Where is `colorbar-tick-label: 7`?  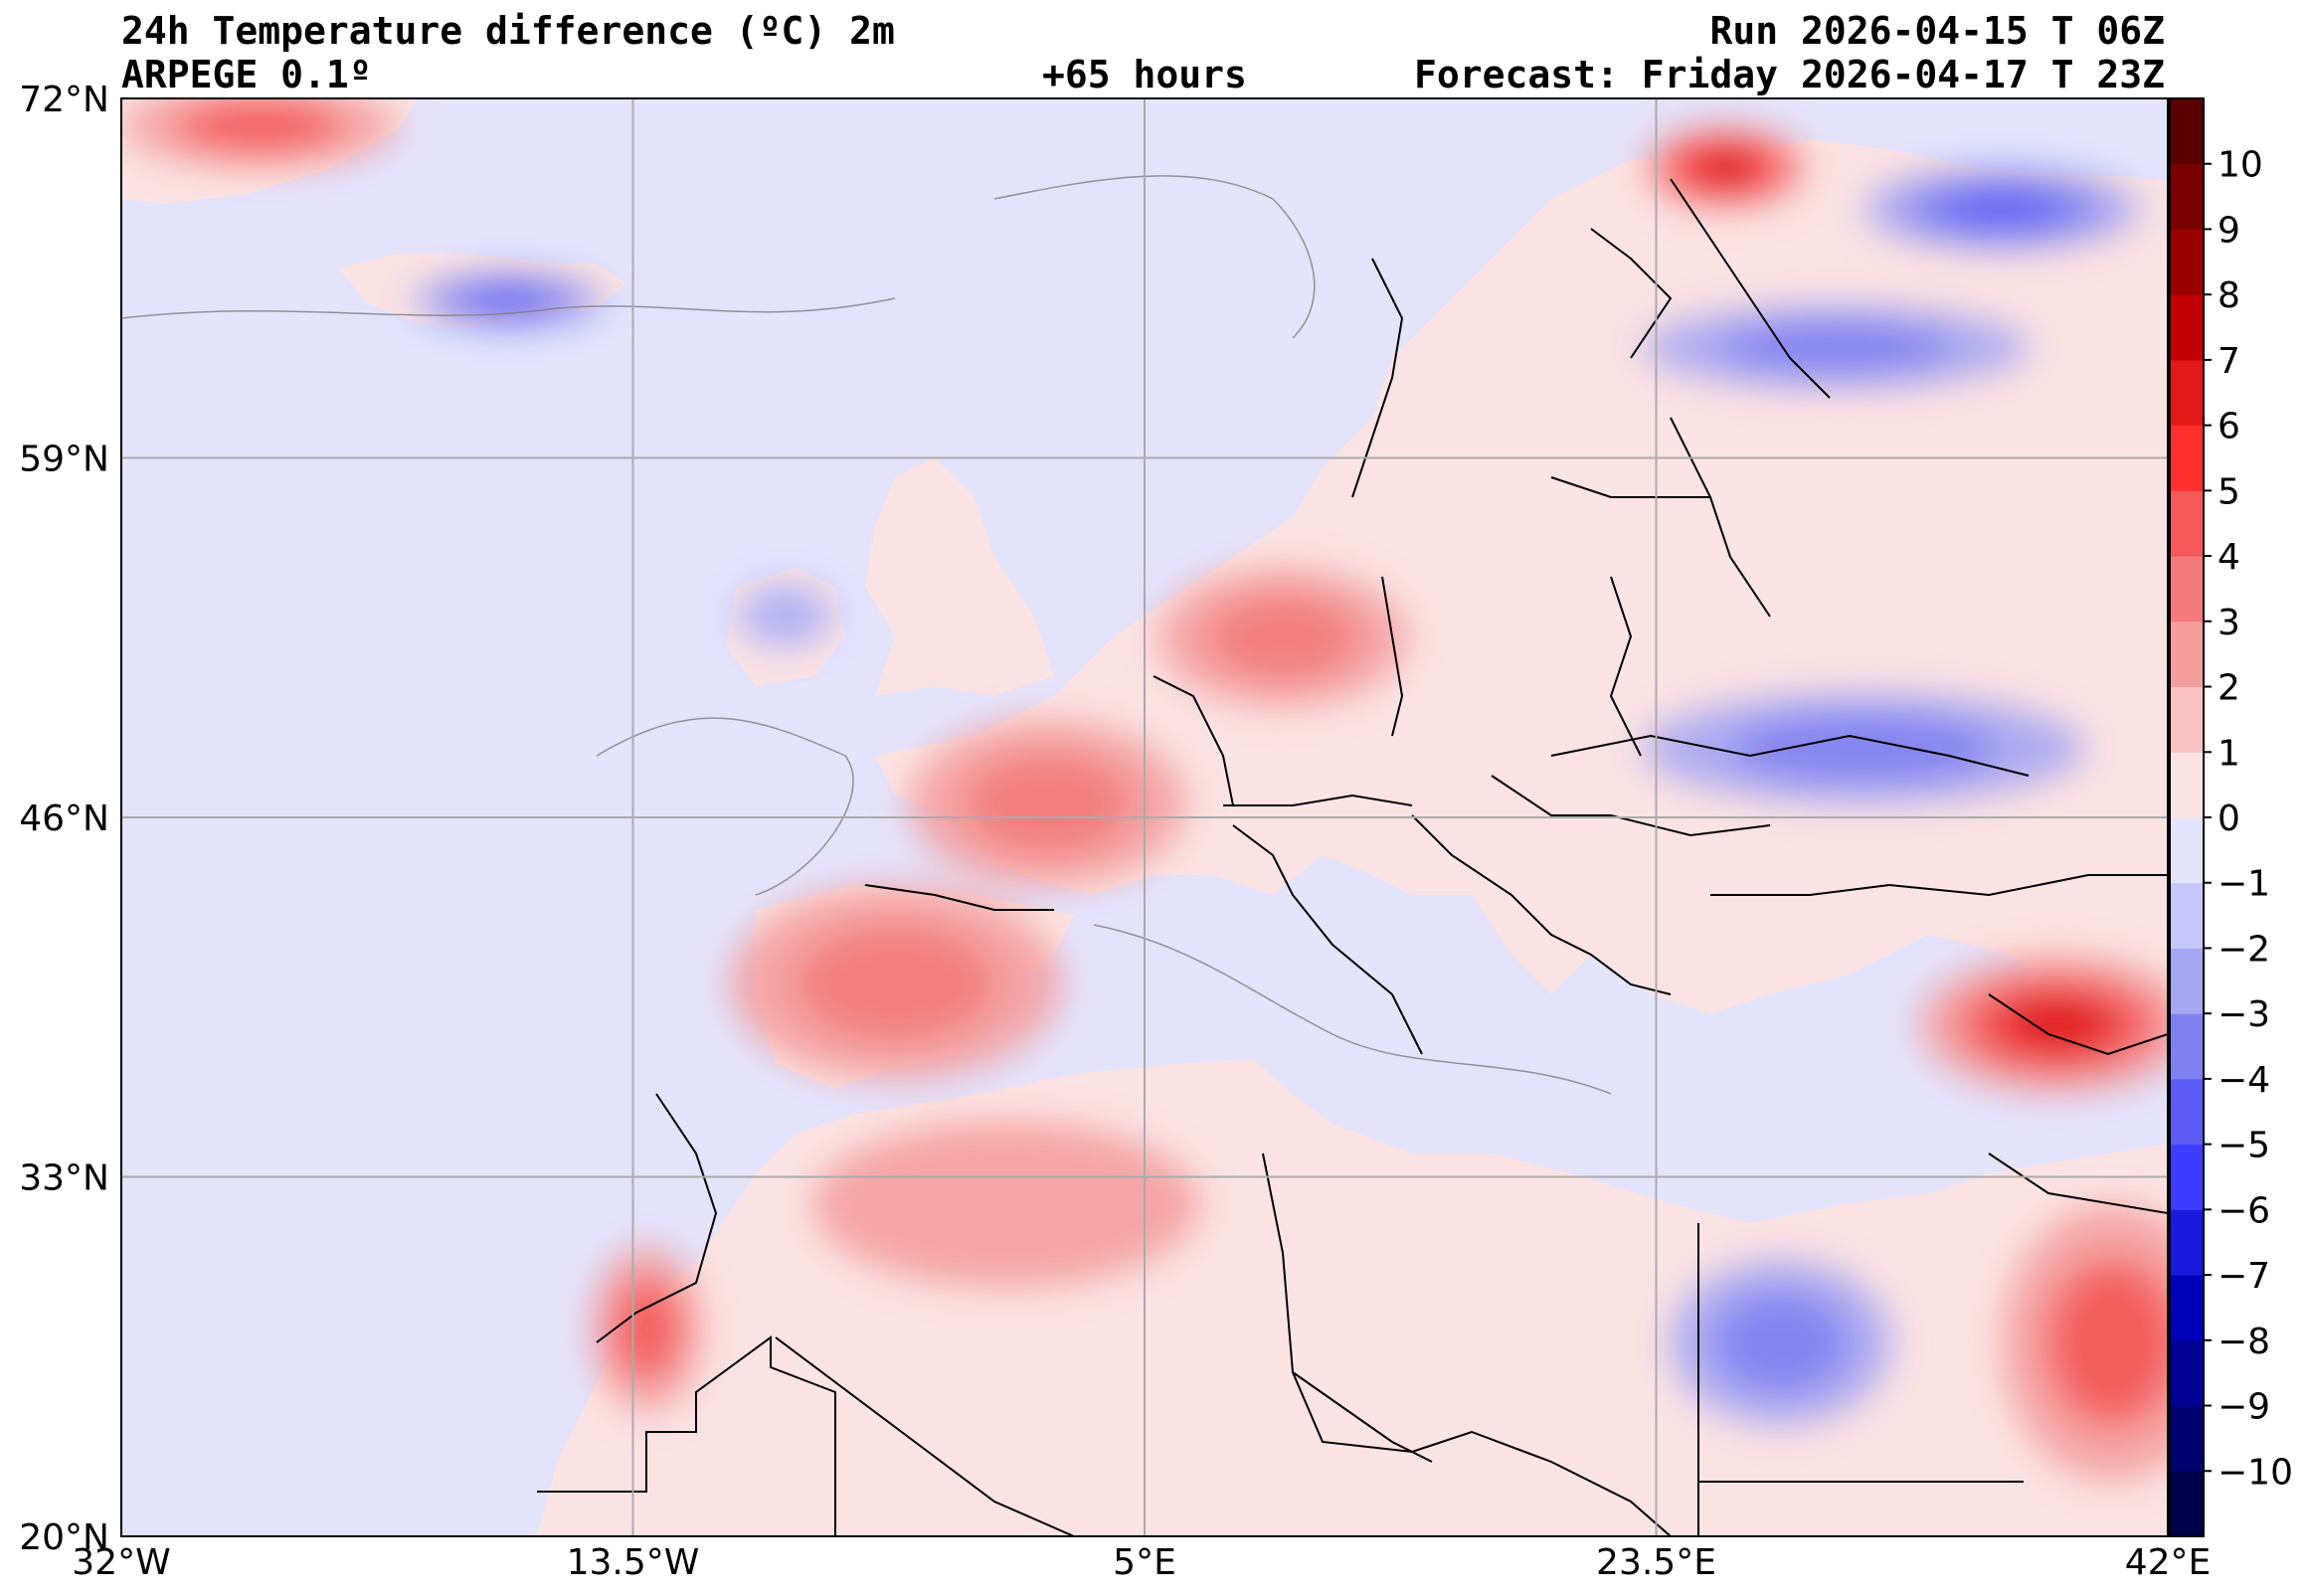
colorbar-tick-label: 7 is located at coordinates (2229, 361).